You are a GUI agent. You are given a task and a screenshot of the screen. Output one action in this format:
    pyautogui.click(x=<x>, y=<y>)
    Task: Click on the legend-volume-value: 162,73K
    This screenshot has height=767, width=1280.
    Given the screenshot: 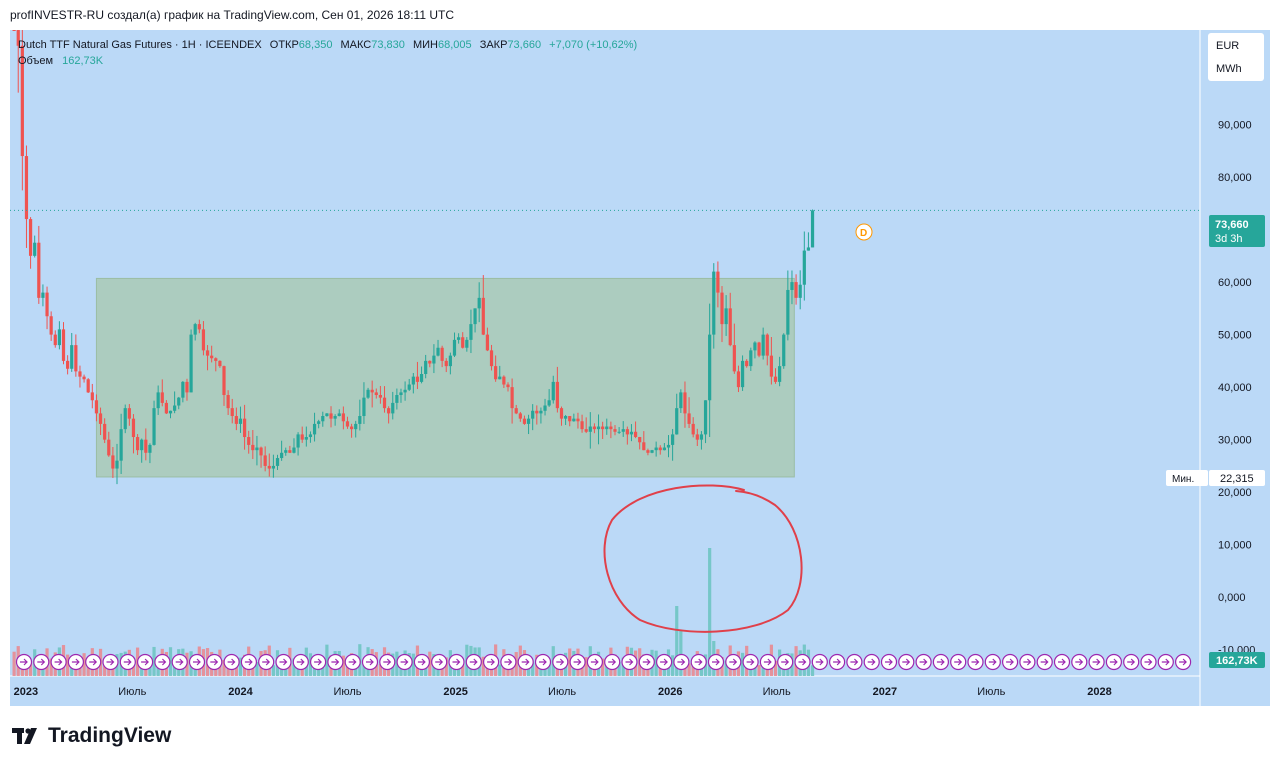 What is the action you would take?
    pyautogui.click(x=83, y=61)
    